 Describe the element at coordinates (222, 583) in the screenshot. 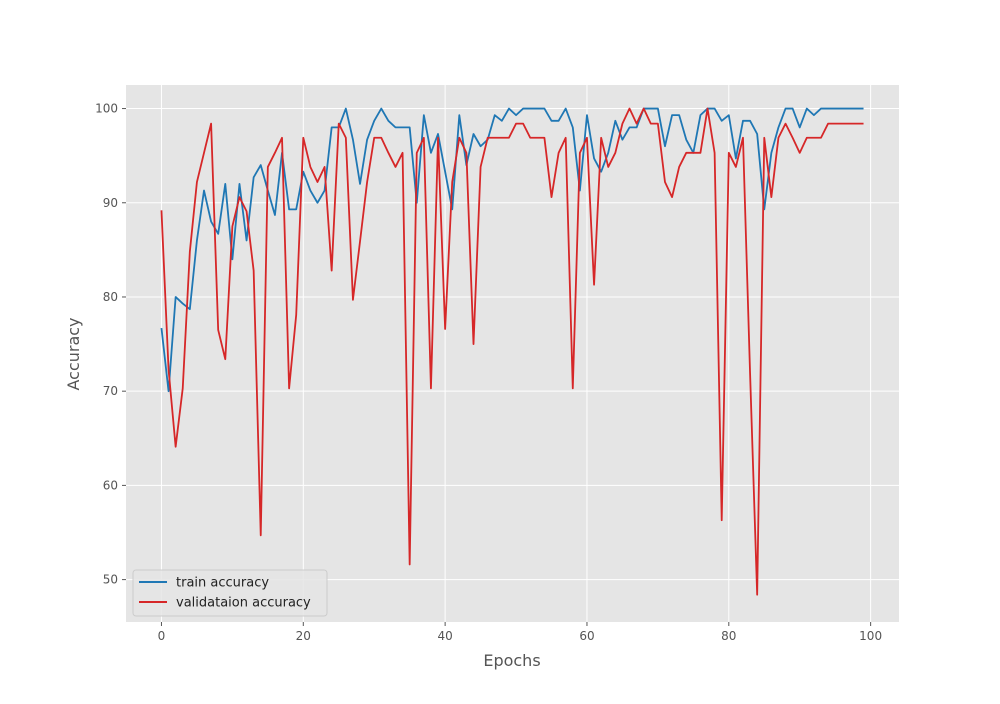

I see `legend-label: train accuracy` at that location.